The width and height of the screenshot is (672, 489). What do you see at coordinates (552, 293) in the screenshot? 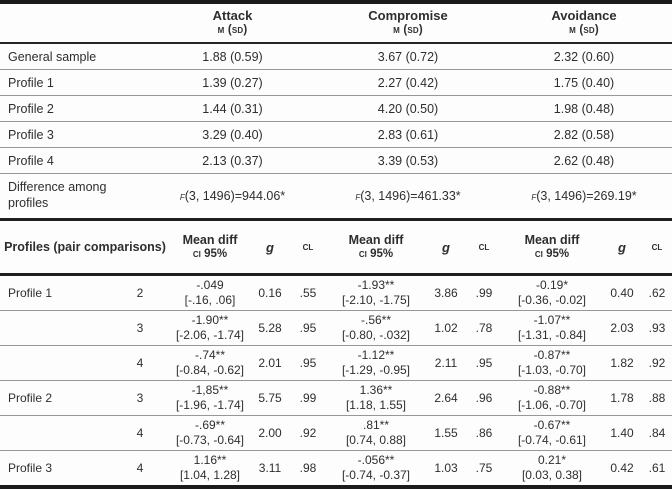
I see `mean-diff-cell: -0.19* [-0.36, -0.02]` at bounding box center [552, 293].